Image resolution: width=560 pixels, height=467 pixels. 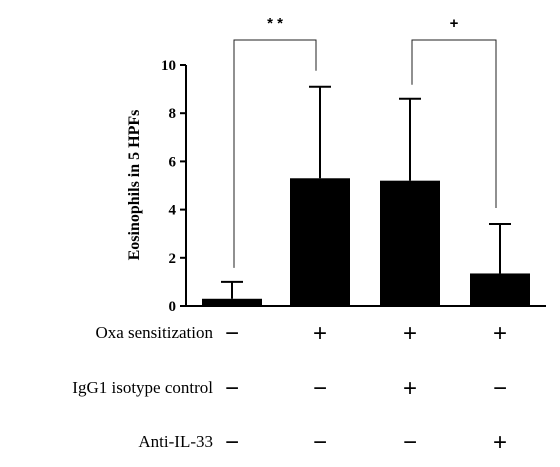 What do you see at coordinates (154, 332) in the screenshot?
I see `condition-label: Oxa sensitization` at bounding box center [154, 332].